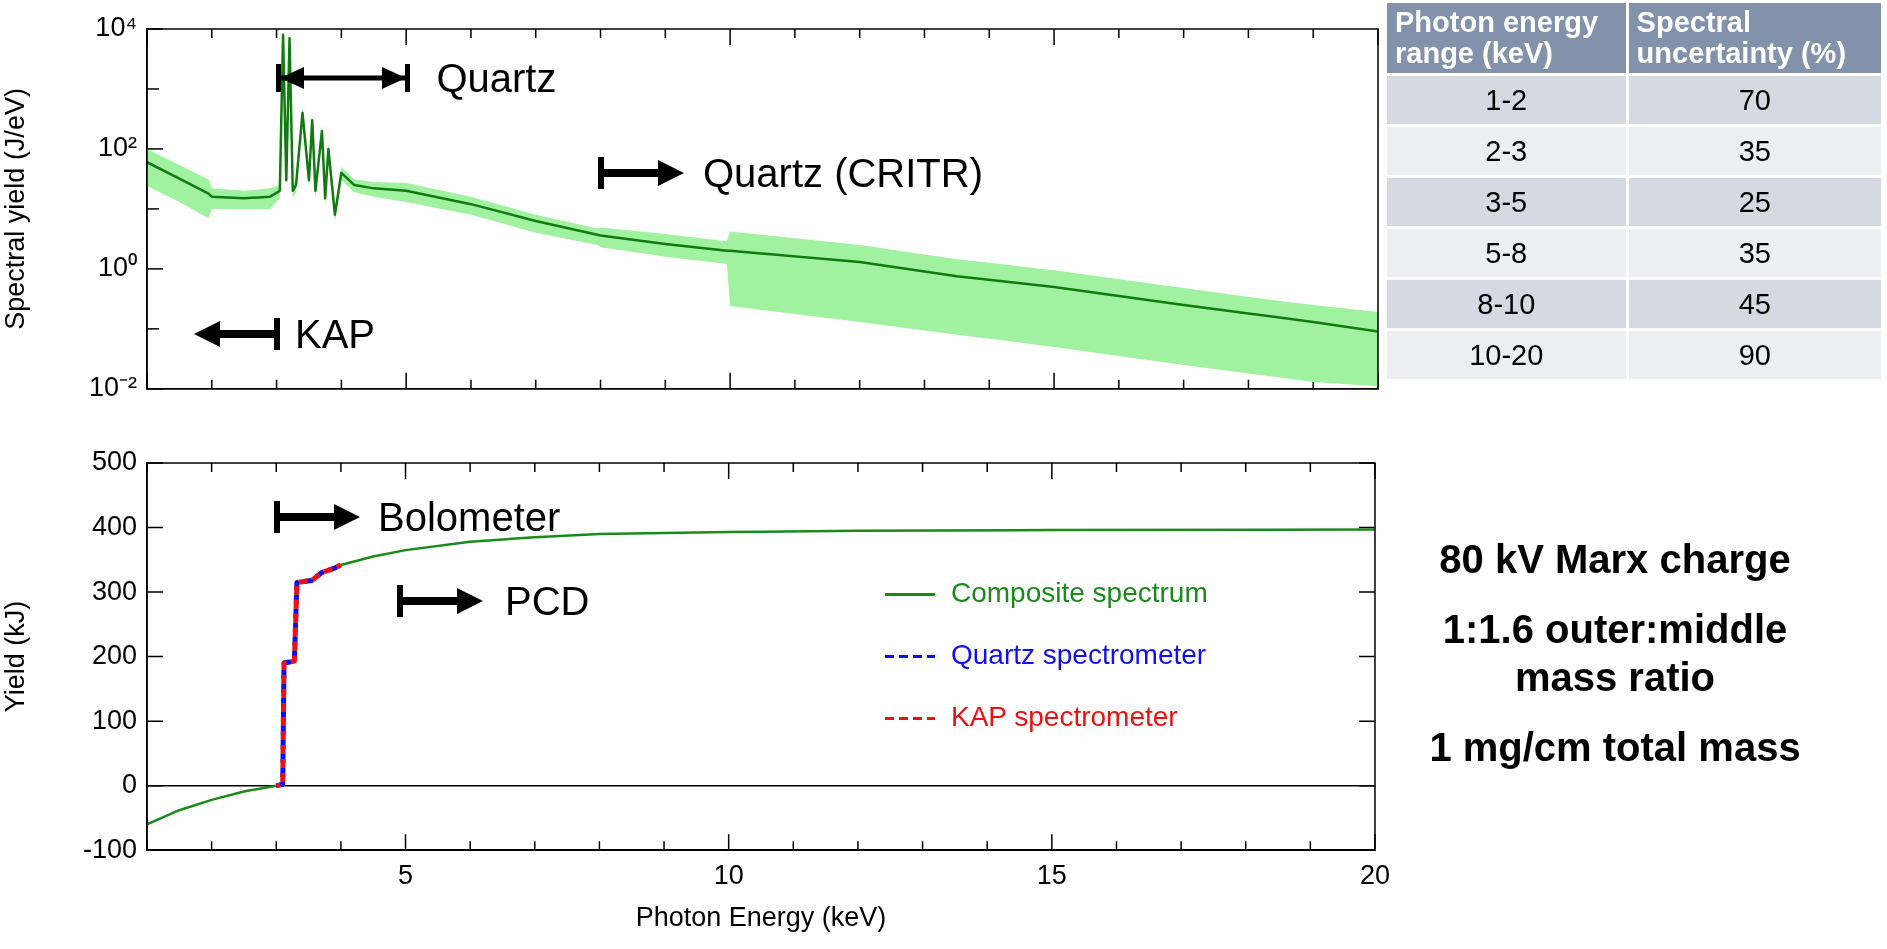 The image size is (1887, 949). What do you see at coordinates (1506, 151) in the screenshot?
I see `category-label: 2-3` at bounding box center [1506, 151].